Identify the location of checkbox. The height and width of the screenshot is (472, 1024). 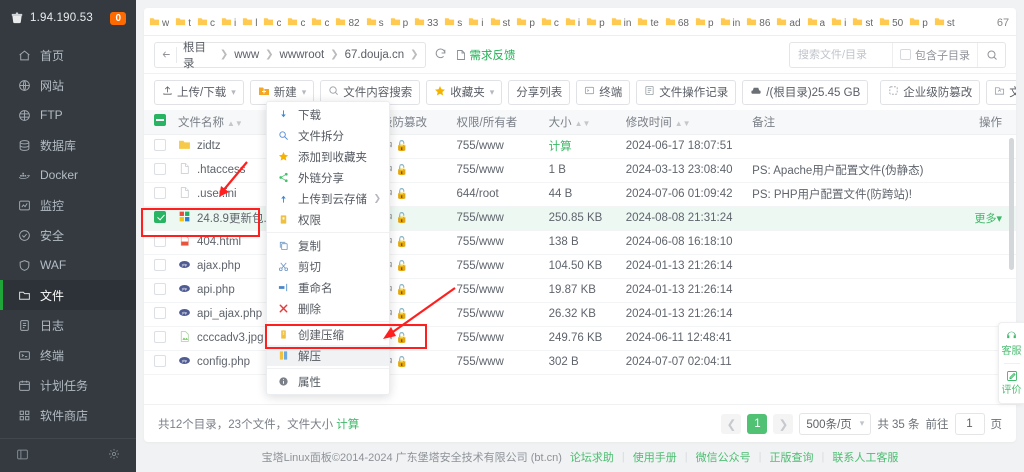
(905, 54).